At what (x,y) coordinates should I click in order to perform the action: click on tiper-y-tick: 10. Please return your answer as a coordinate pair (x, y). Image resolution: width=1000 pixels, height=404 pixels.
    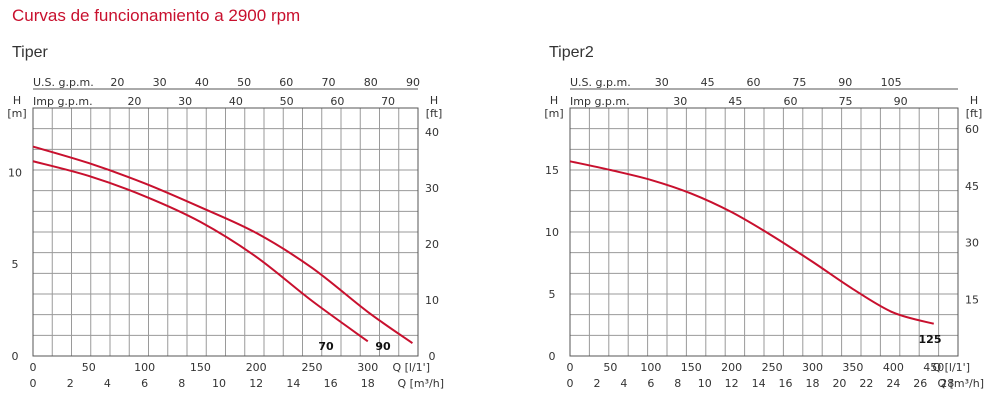
    Looking at the image, I should click on (15, 172).